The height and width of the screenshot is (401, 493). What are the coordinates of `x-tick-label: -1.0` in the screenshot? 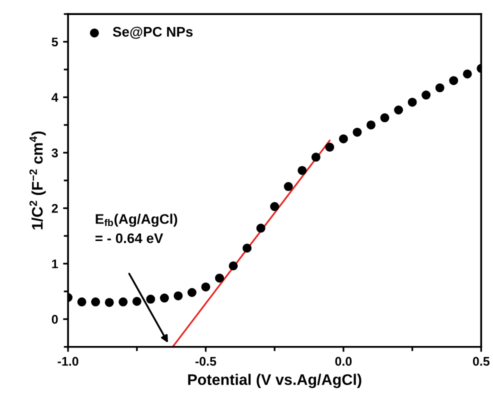 It's located at (68, 361).